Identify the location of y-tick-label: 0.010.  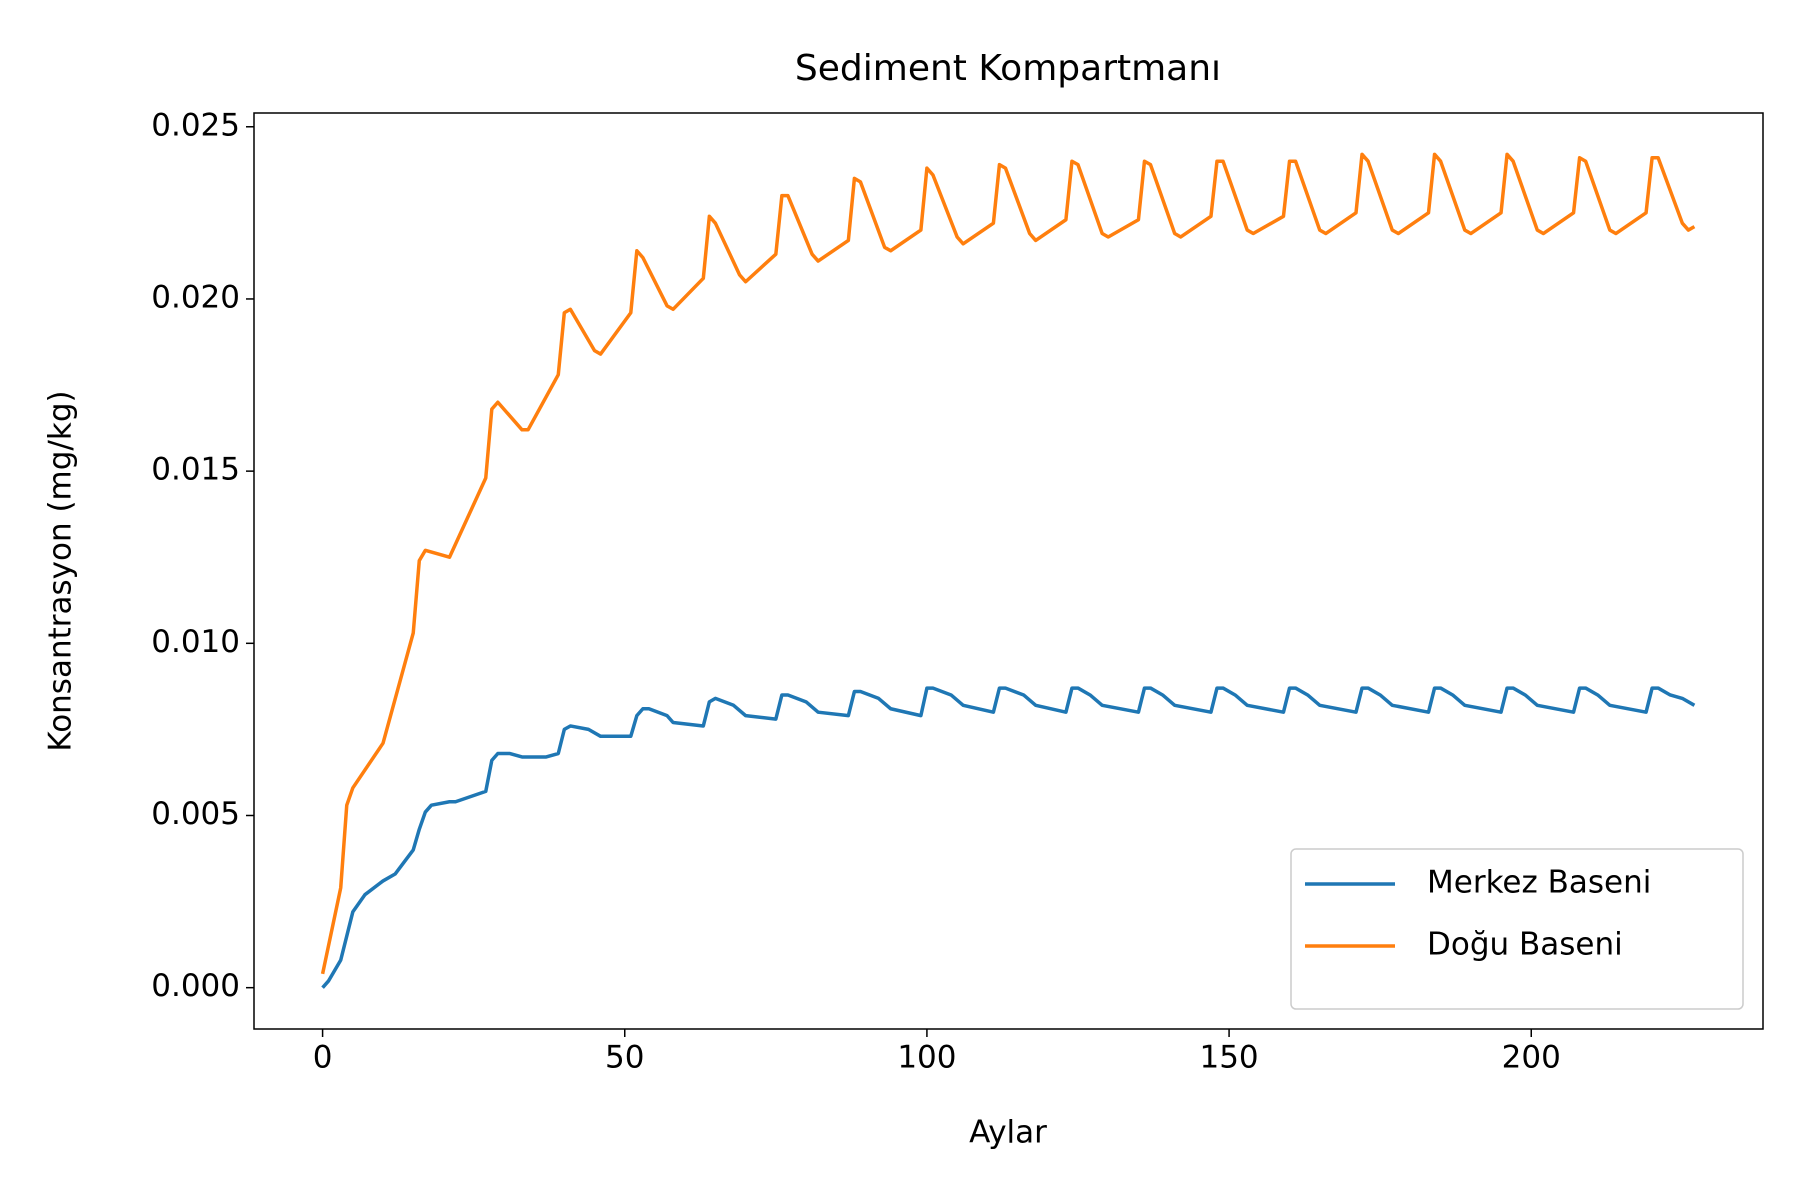
(195, 642).